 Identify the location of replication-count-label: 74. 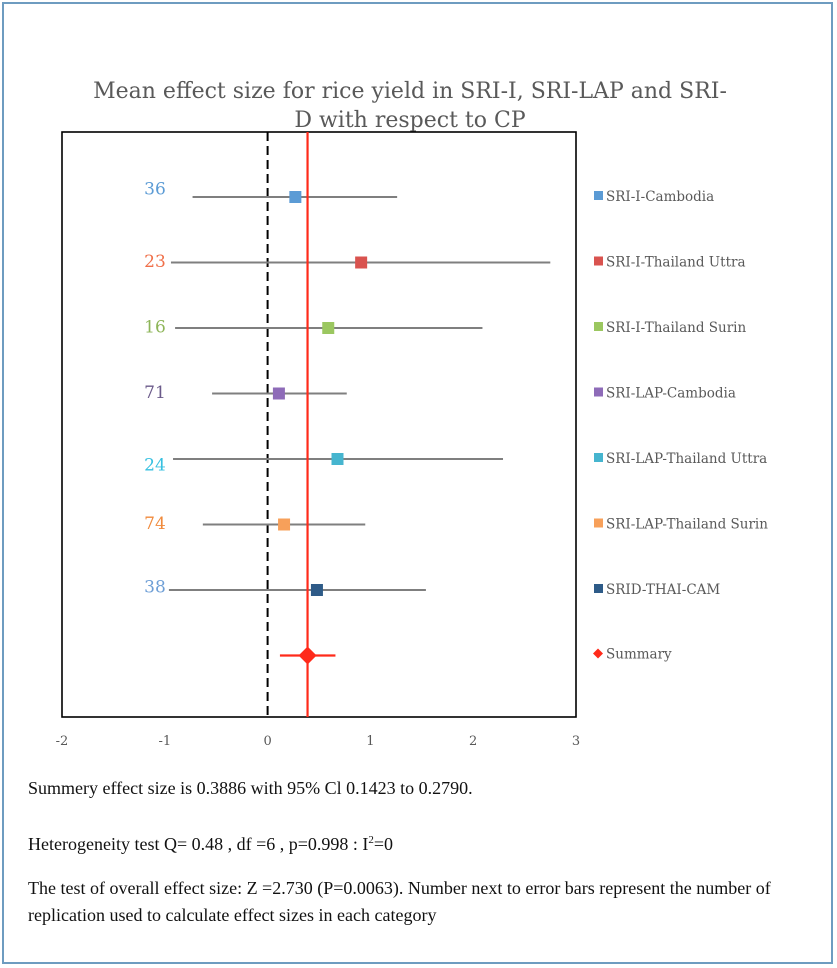
(155, 524).